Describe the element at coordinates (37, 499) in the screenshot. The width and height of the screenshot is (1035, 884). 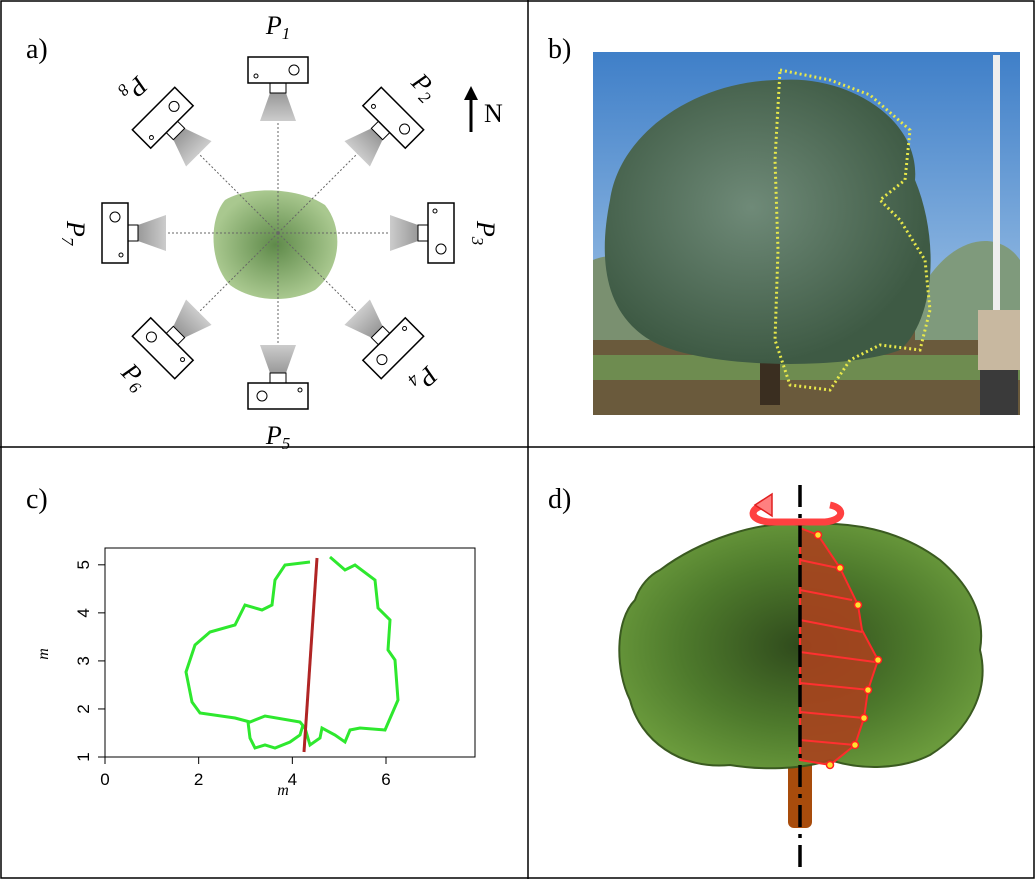
I see `panel-label: c)` at that location.